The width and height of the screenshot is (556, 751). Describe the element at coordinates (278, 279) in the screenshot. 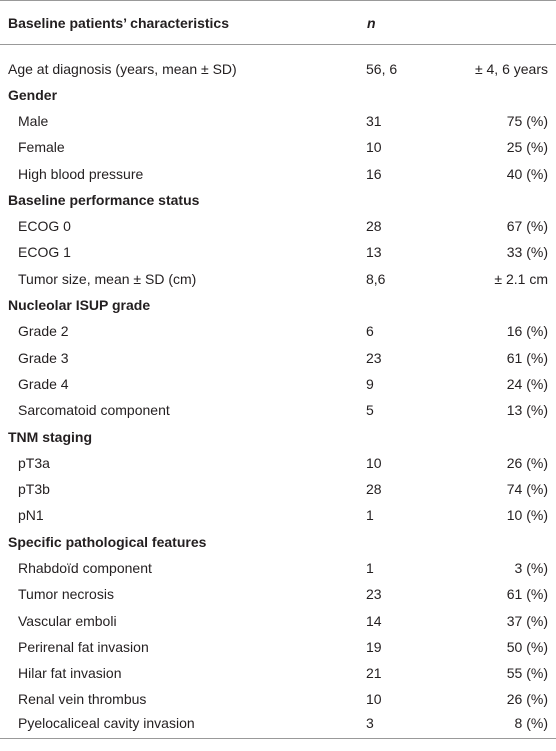

I see `table-row: Tumor size, mean ± SD (cm) 8,6 ± 2.1 cm` at that location.